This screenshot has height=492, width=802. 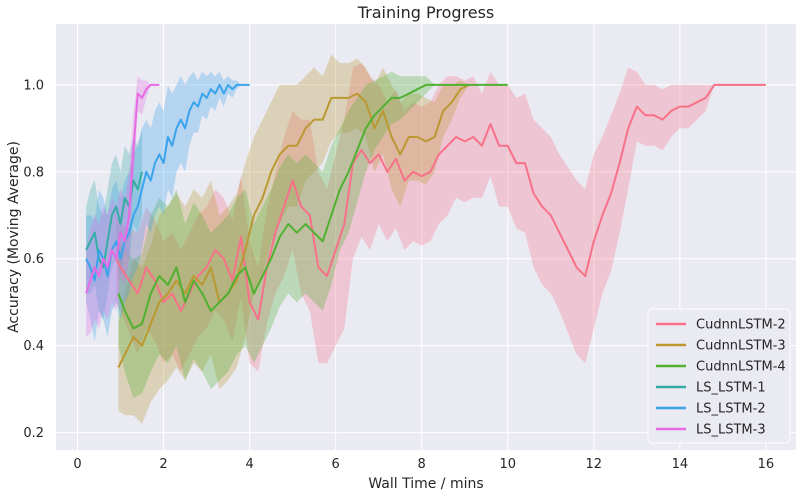 What do you see at coordinates (741, 367) in the screenshot?
I see `legend-label: CudnnLSTM-4` at bounding box center [741, 367].